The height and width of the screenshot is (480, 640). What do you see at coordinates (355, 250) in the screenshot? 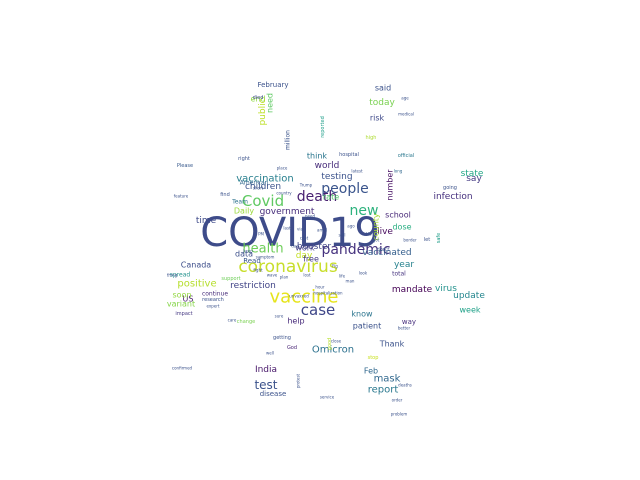
I see `cloud-word: pandemic` at bounding box center [355, 250].